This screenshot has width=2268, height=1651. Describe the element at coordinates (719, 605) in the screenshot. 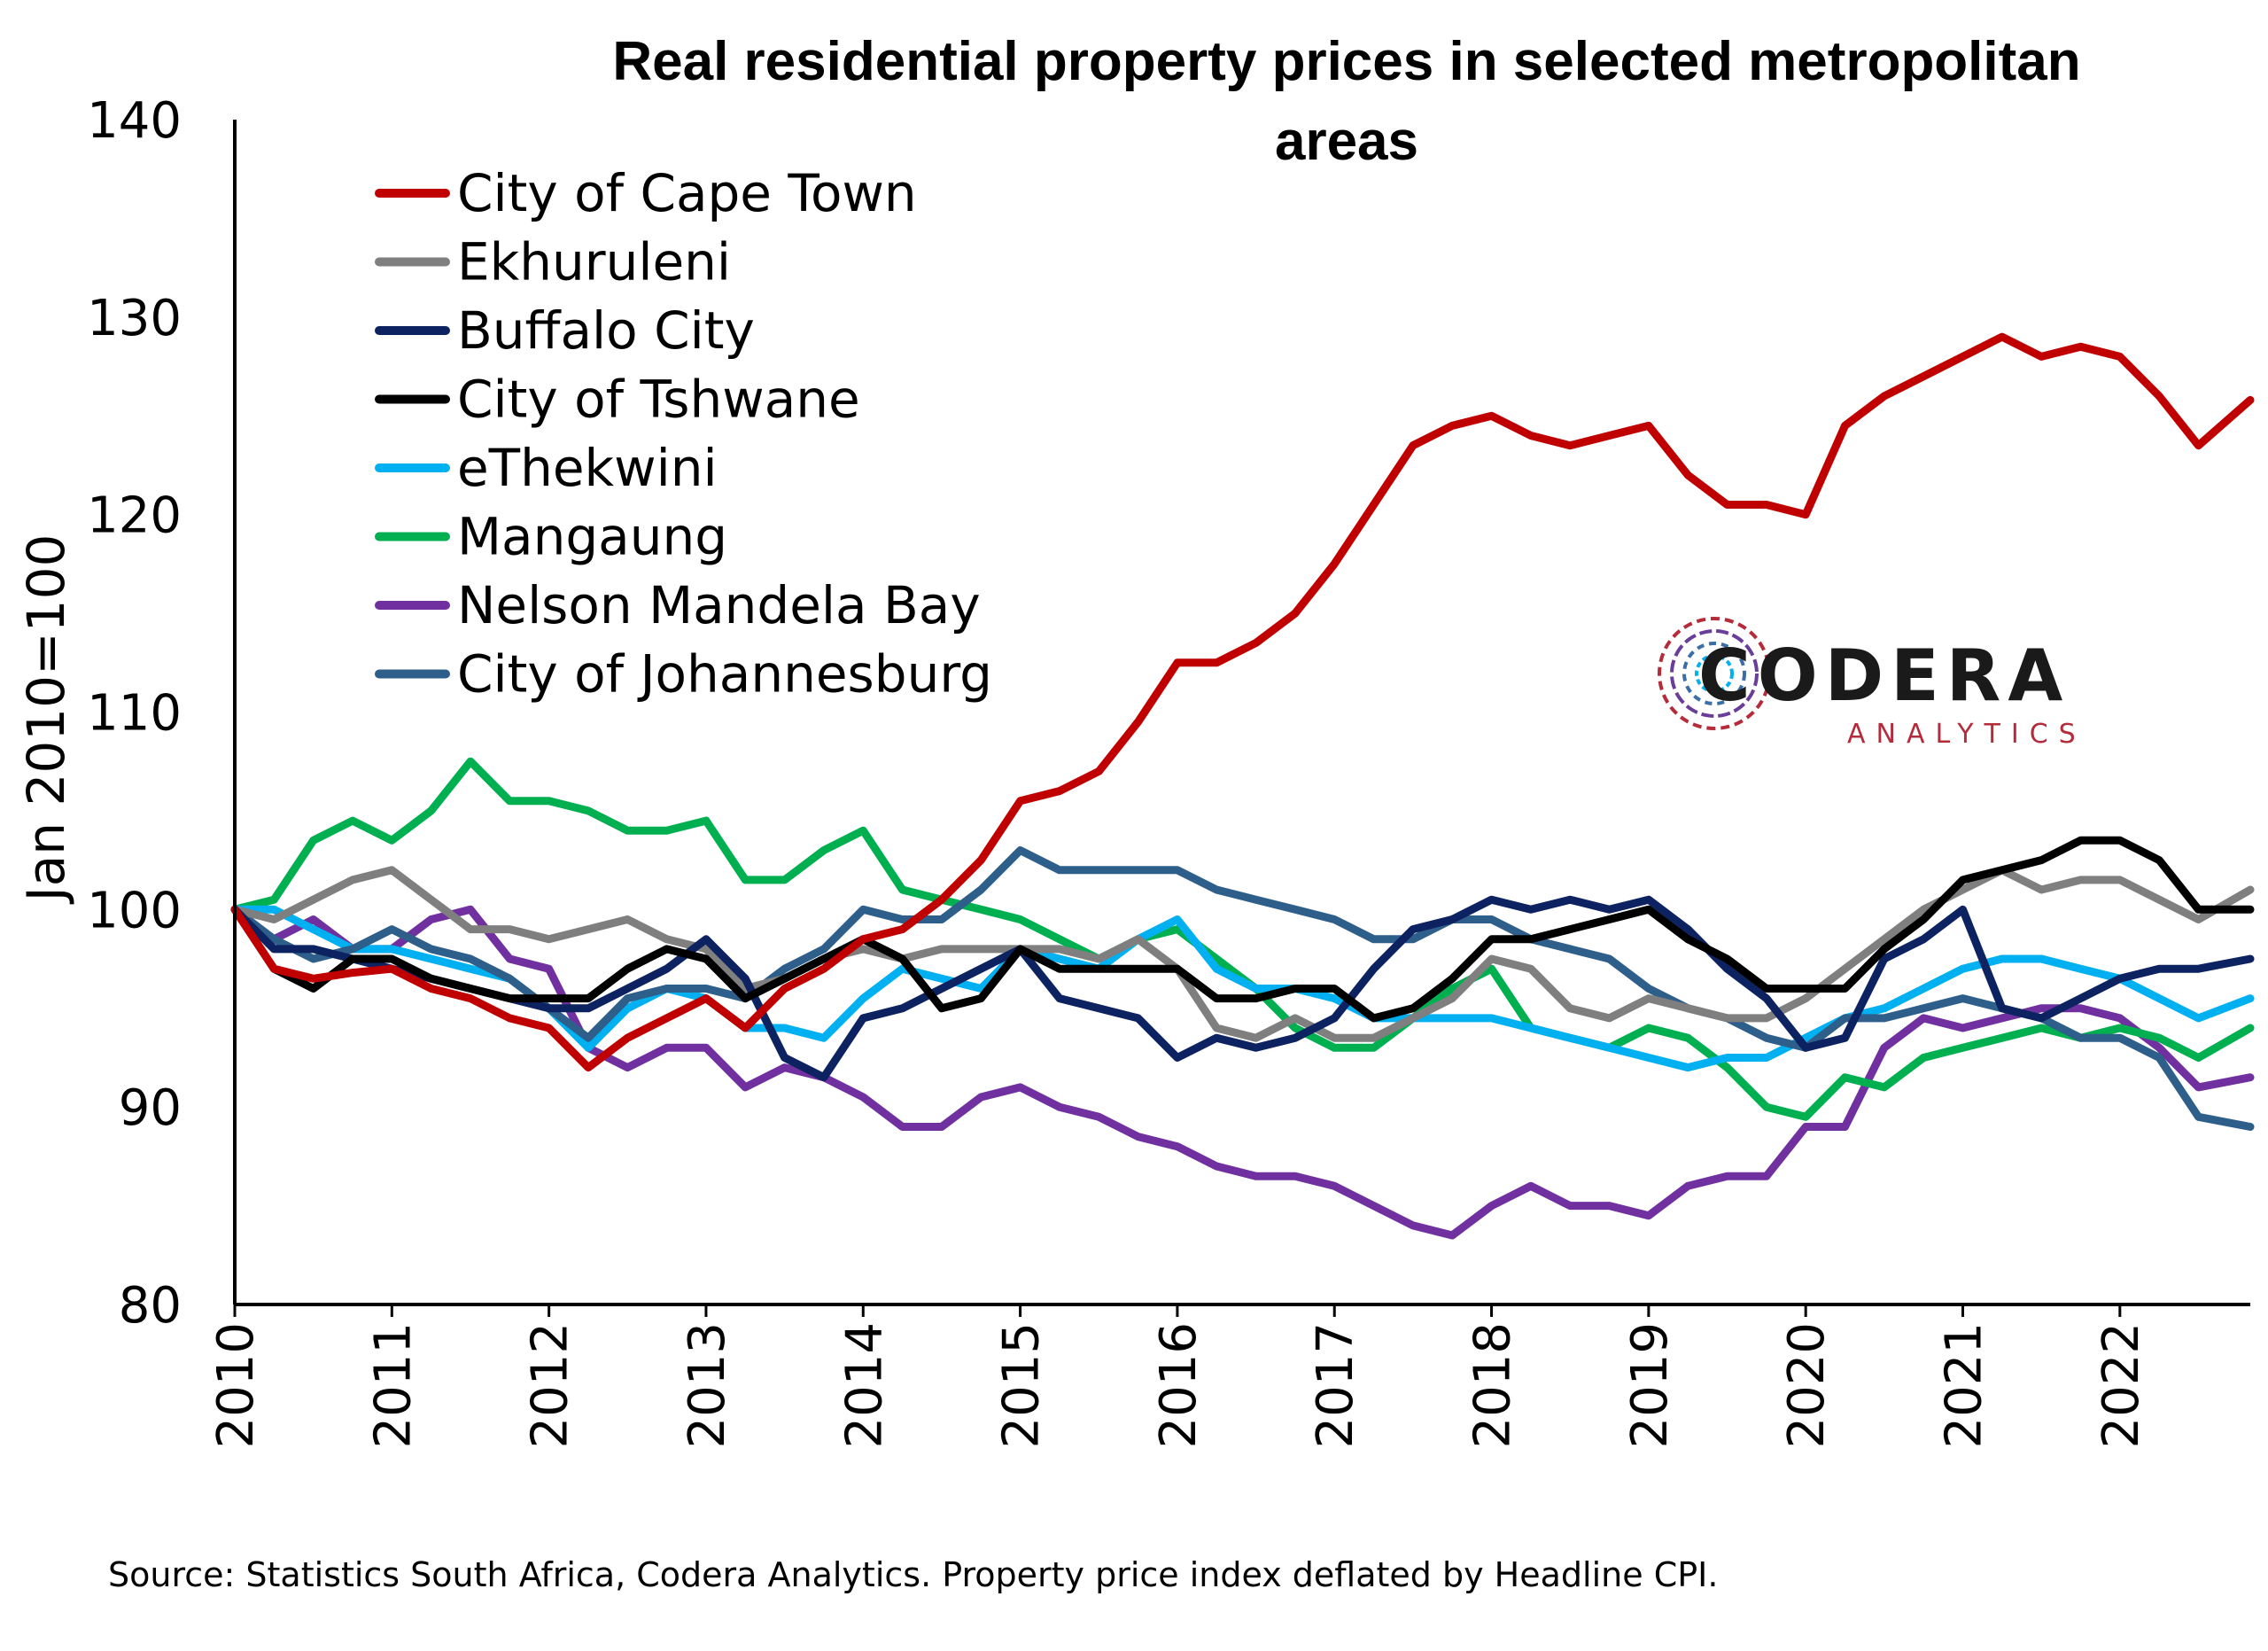

I see `legend-label: Nelson Mandela Bay` at that location.